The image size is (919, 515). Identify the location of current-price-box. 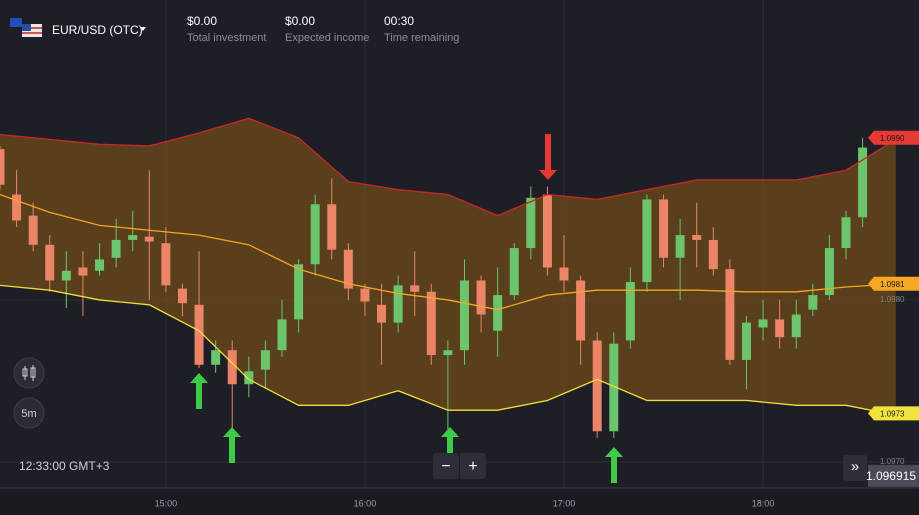
(893, 475).